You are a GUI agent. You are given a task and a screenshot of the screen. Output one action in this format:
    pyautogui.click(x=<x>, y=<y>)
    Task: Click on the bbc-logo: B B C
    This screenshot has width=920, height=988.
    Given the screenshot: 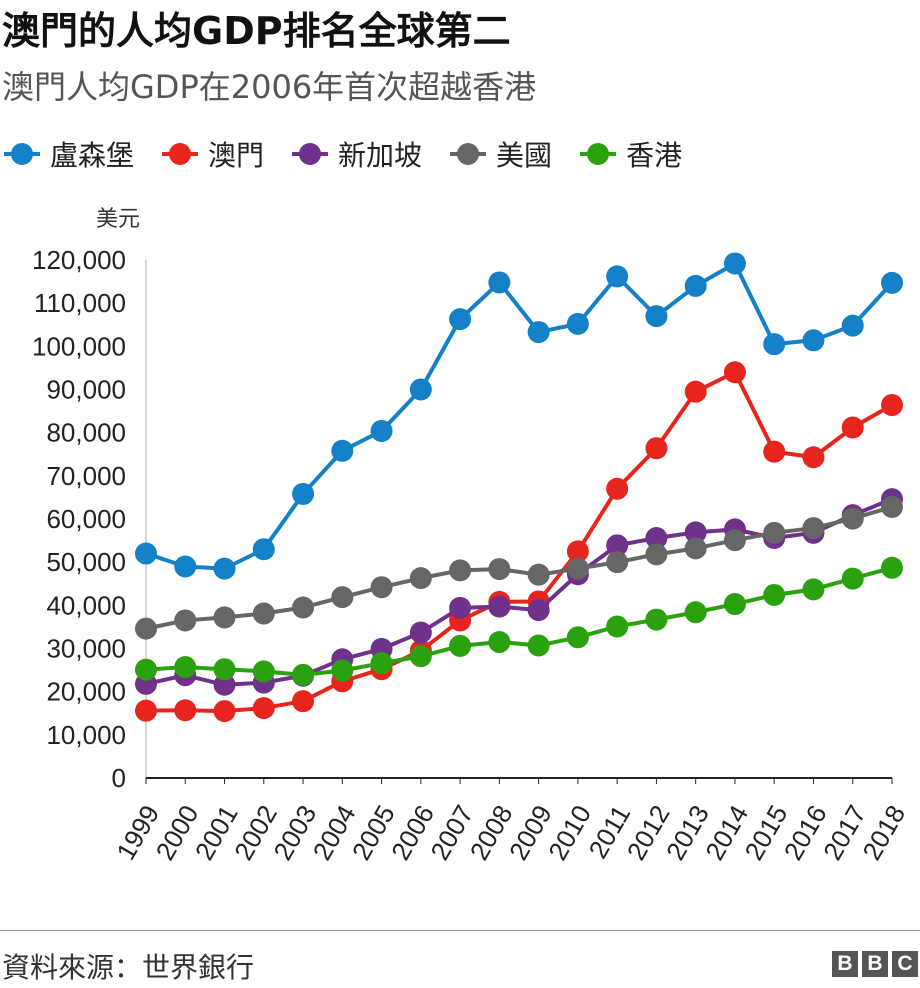 What is the action you would take?
    pyautogui.click(x=873, y=964)
    